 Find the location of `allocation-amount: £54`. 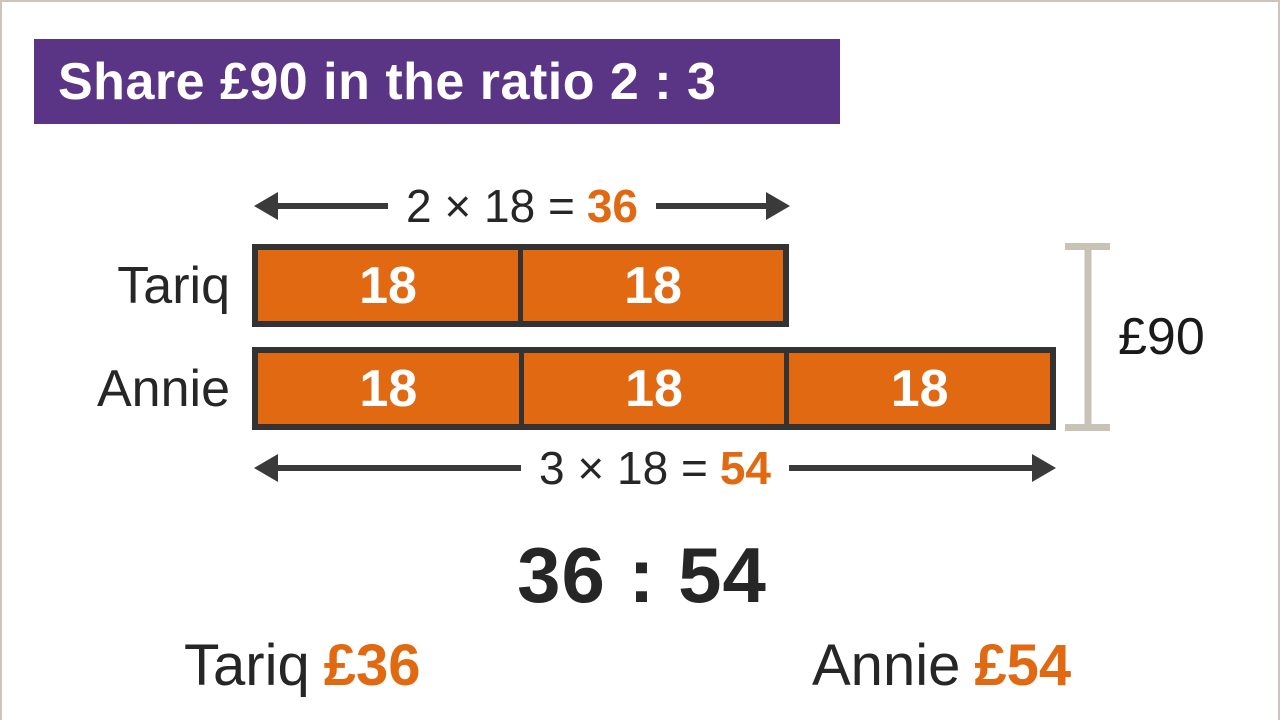

allocation-amount: £54 is located at coordinates (1023, 665).